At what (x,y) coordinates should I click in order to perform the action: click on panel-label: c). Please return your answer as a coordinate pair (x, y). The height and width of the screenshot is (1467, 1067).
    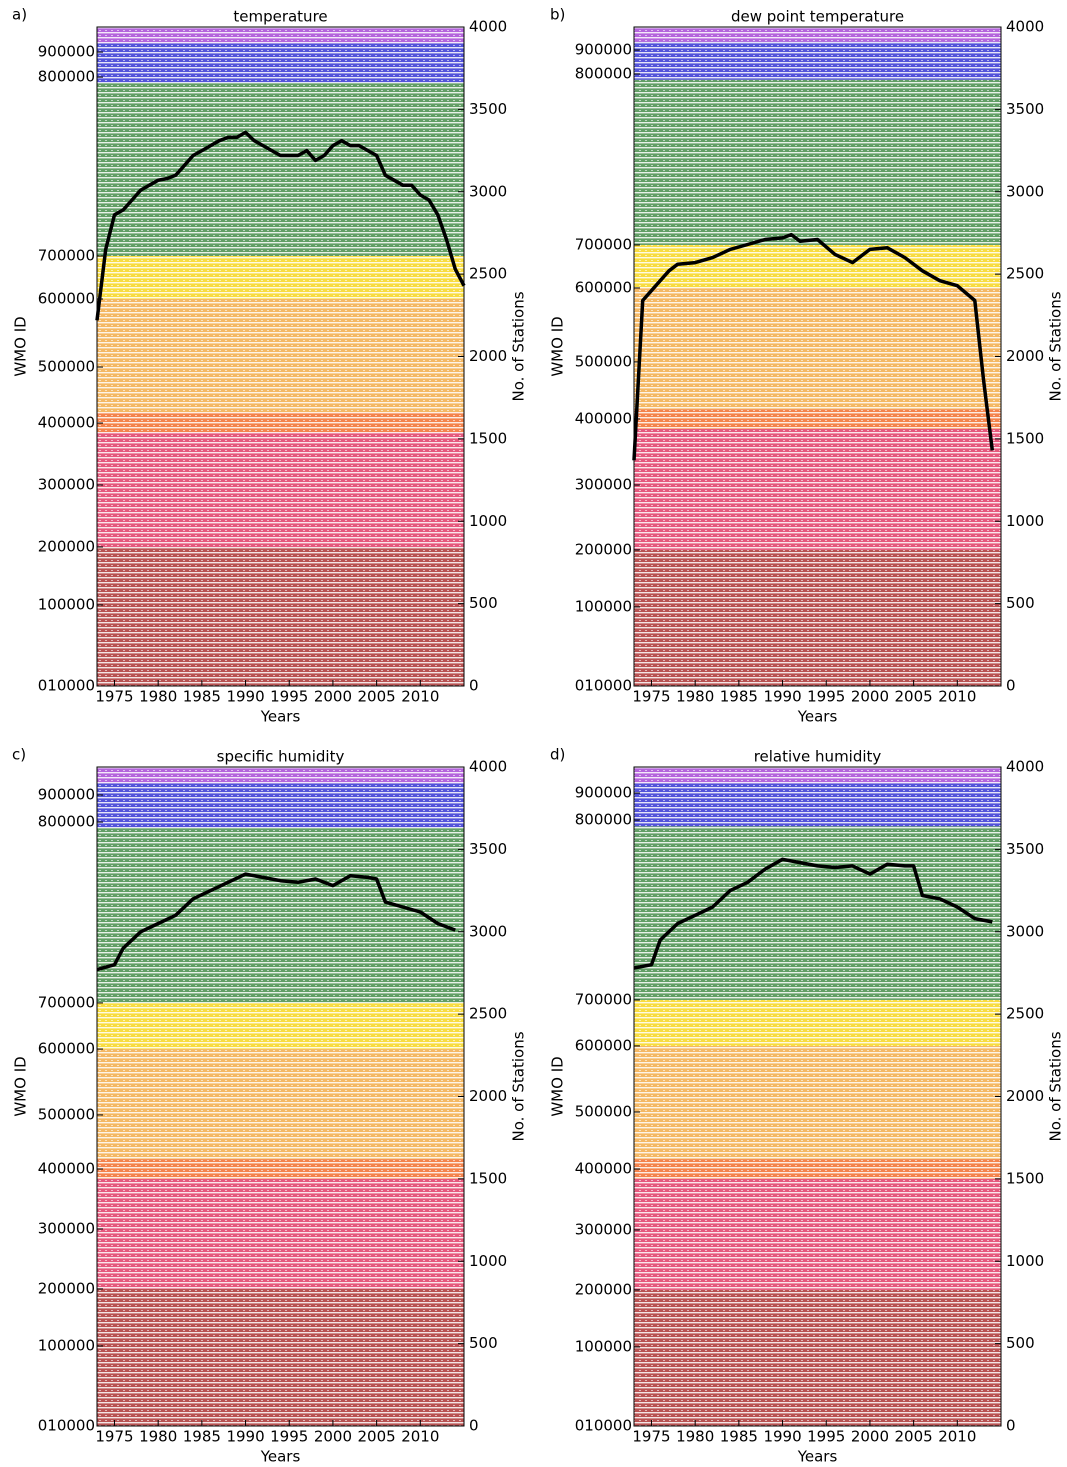
    Looking at the image, I should click on (19, 755).